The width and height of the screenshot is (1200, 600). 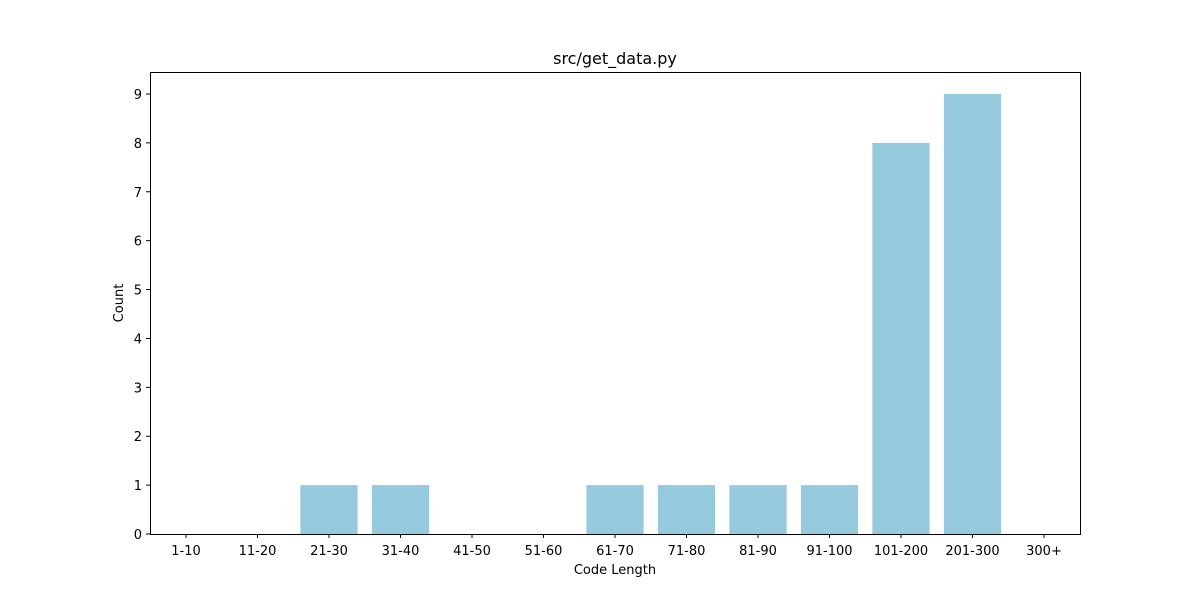 What do you see at coordinates (138, 242) in the screenshot?
I see `y-tick-label: 6` at bounding box center [138, 242].